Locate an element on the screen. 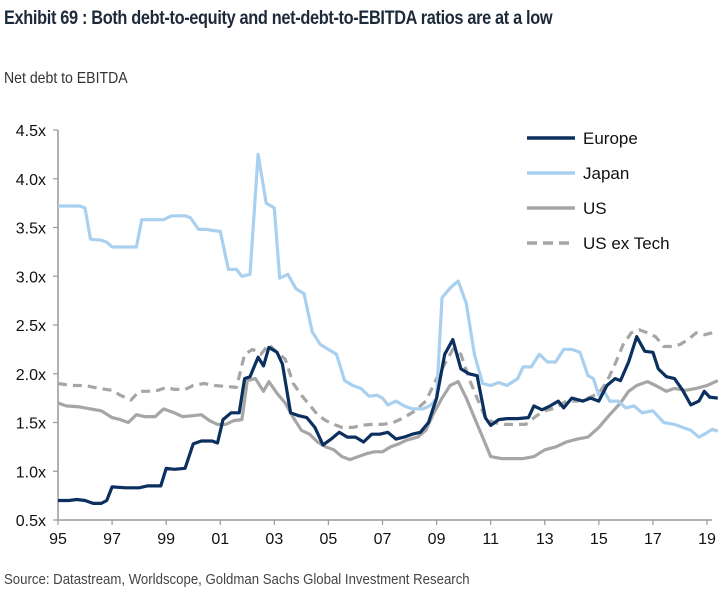  x-tick-label: 15 is located at coordinates (599, 539).